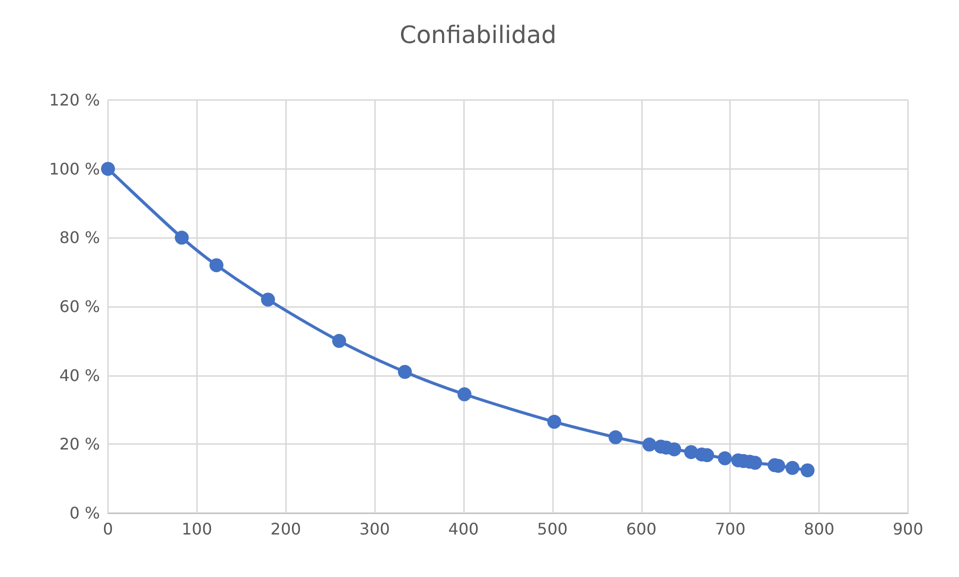 The width and height of the screenshot is (959, 577). What do you see at coordinates (641, 529) in the screenshot?
I see `x-tick-label: 600` at bounding box center [641, 529].